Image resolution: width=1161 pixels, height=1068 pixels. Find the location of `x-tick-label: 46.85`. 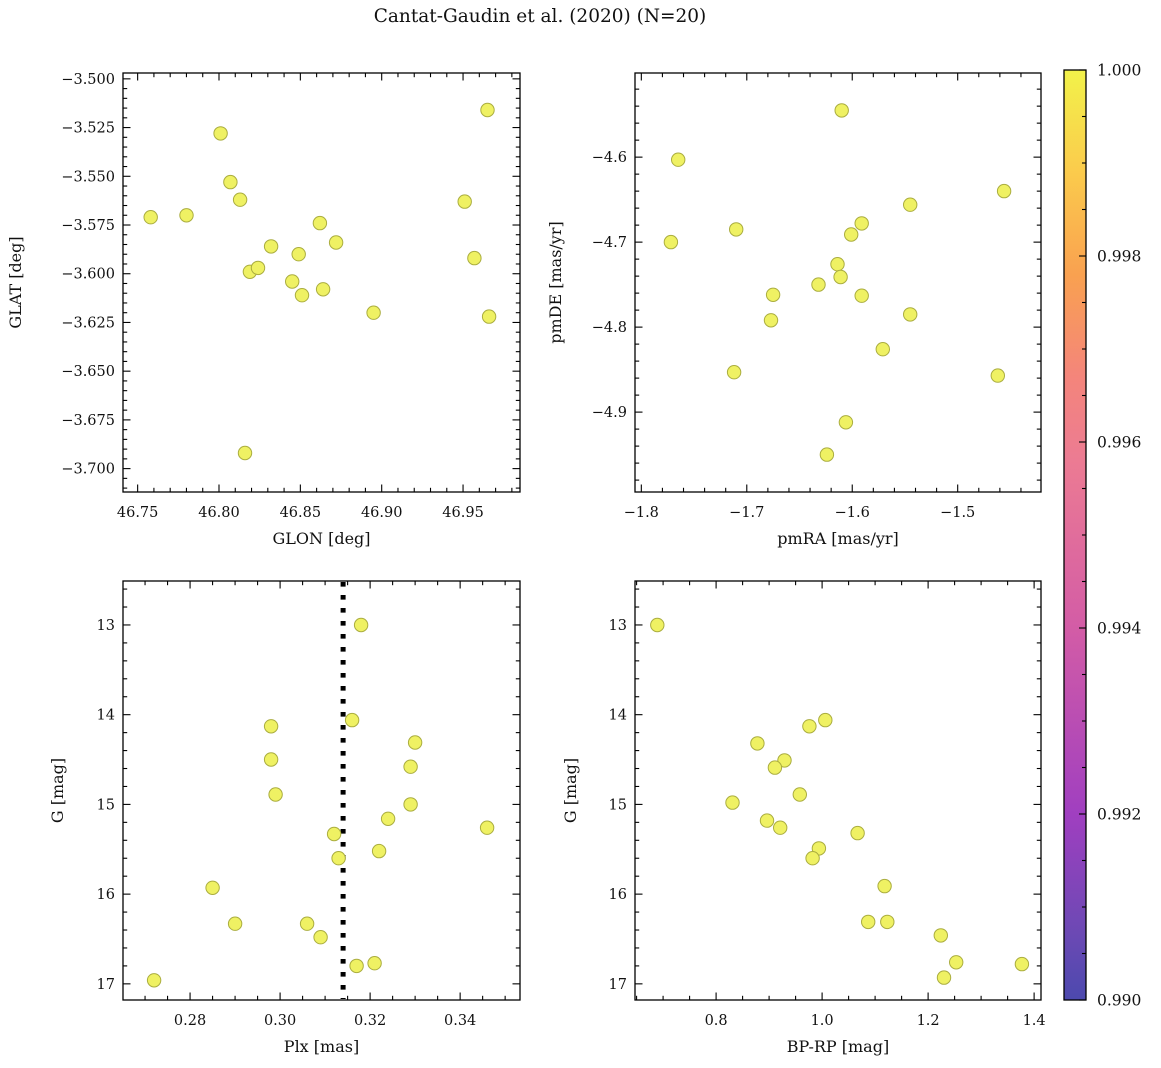

x-tick-label: 46.85 is located at coordinates (301, 513).